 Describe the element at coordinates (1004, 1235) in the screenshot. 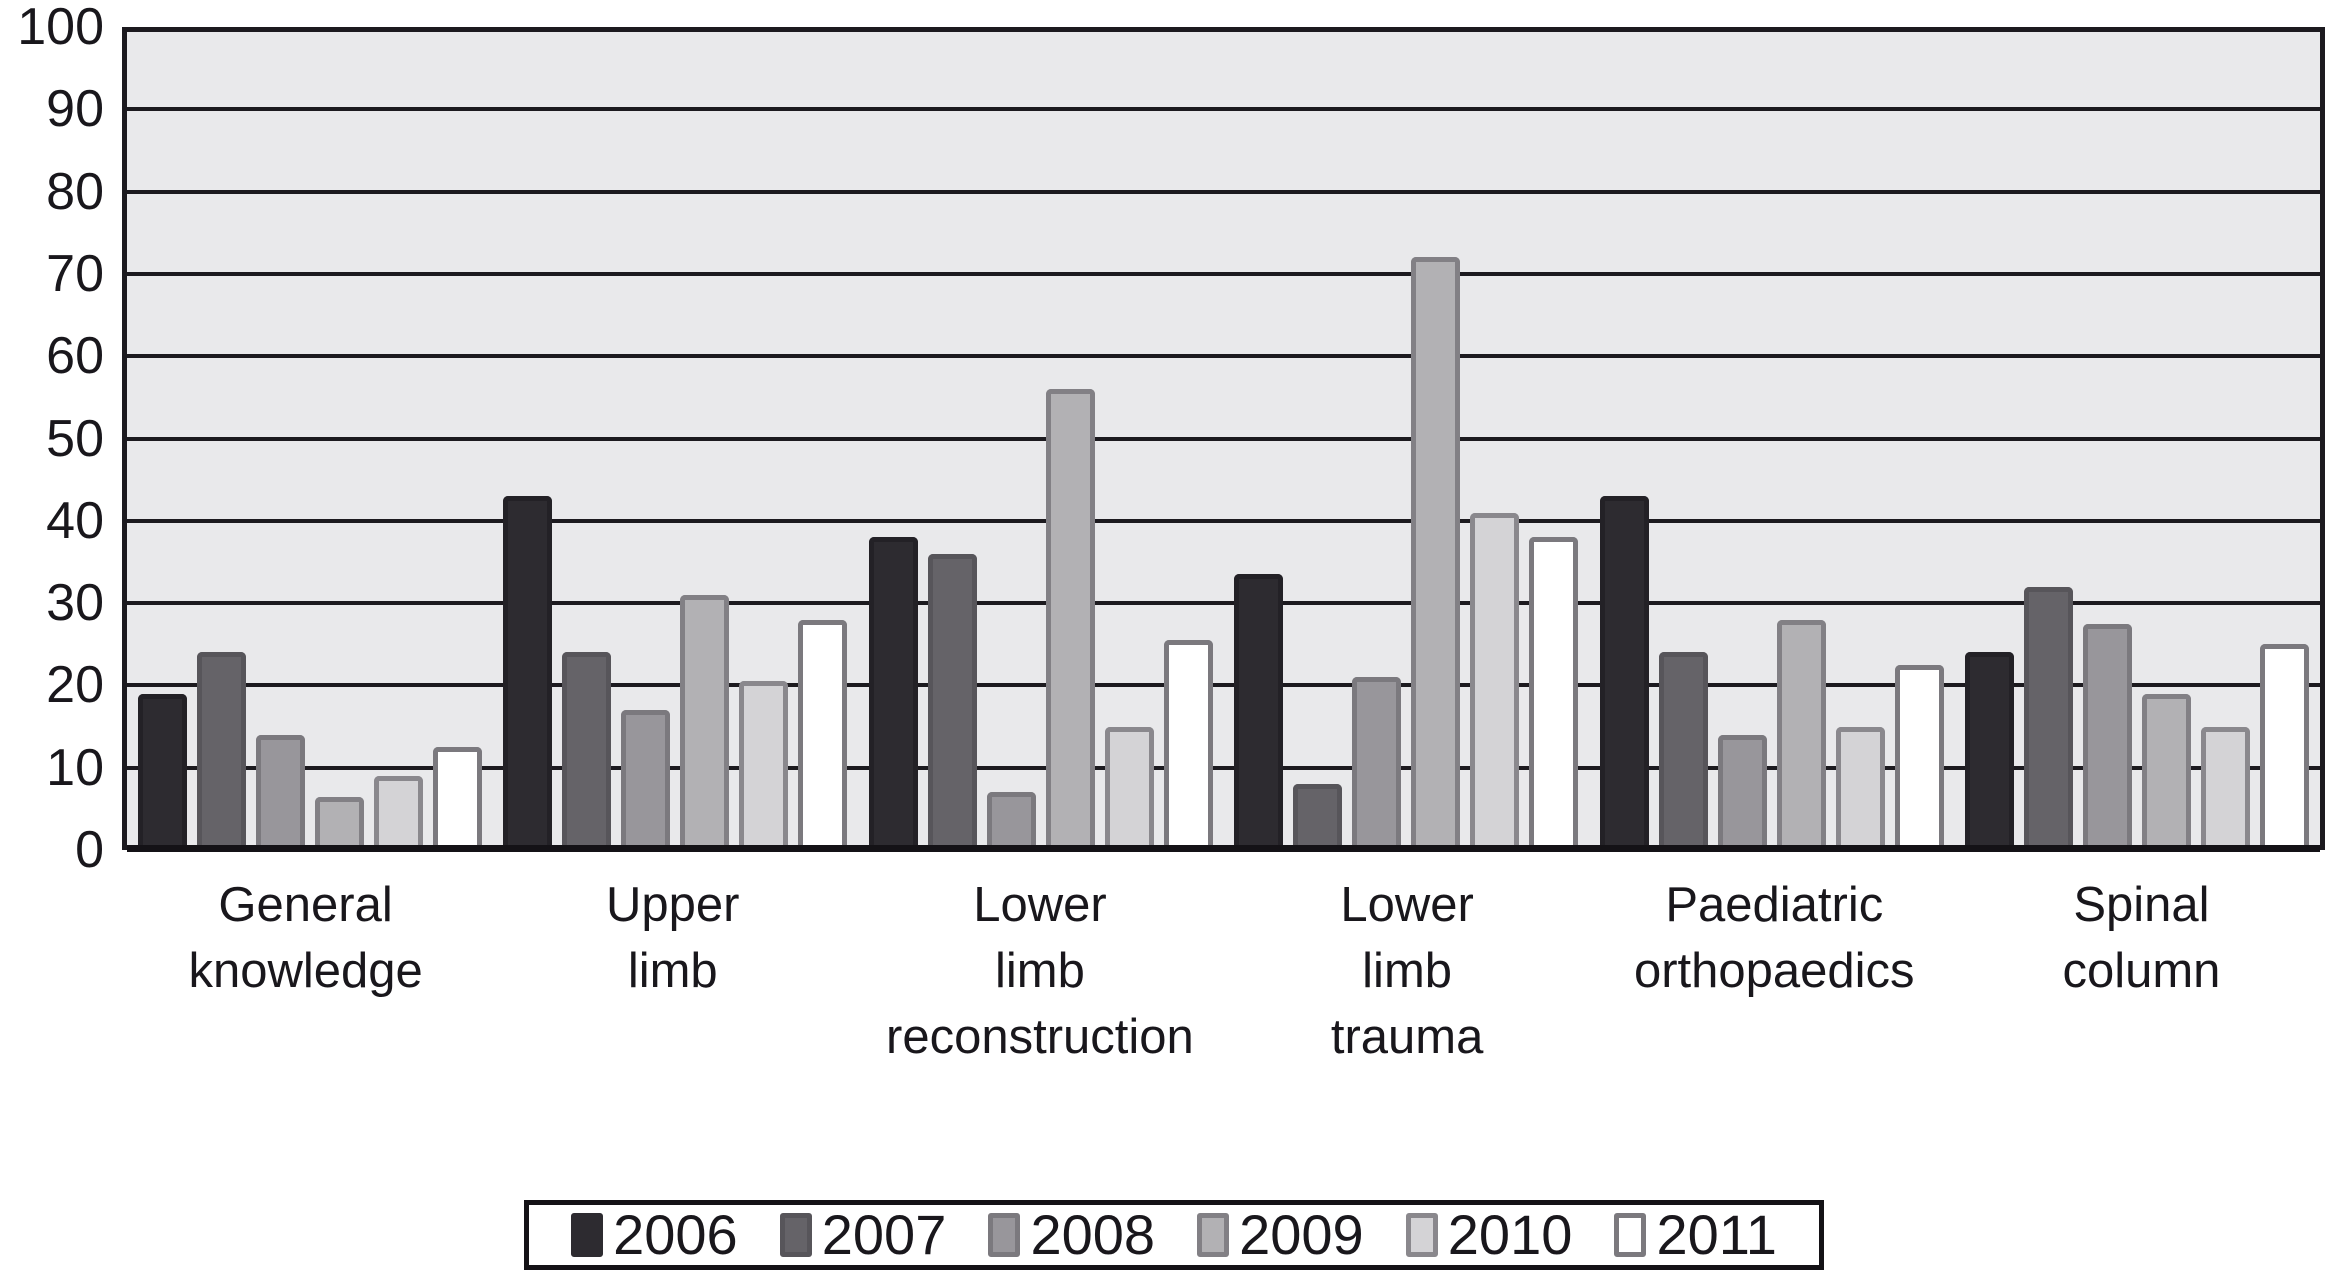

I see `legend-swatch-2008` at that location.